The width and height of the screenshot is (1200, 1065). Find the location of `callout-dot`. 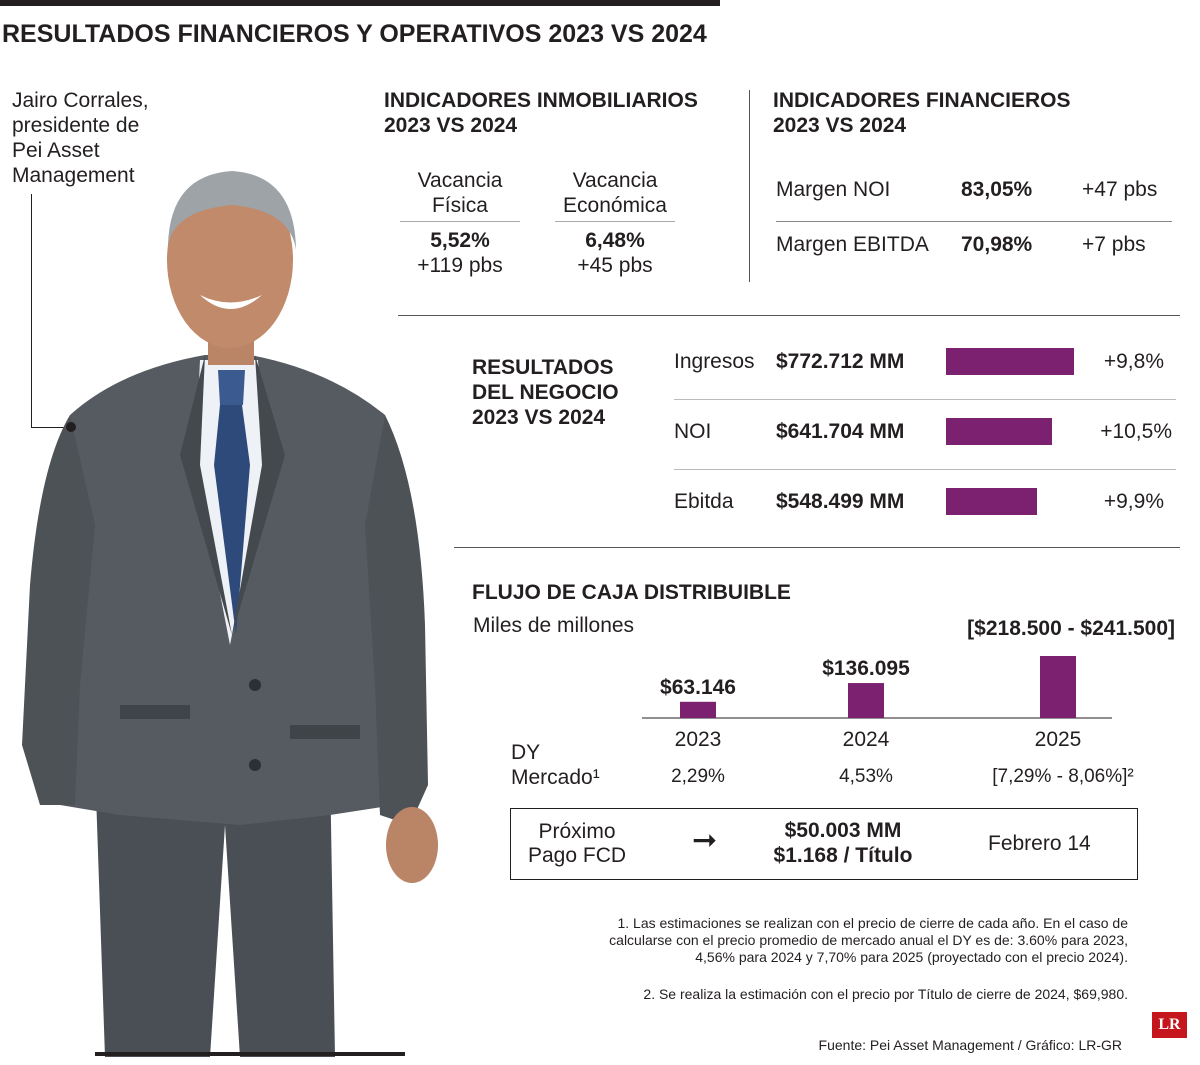

callout-dot is located at coordinates (71, 427).